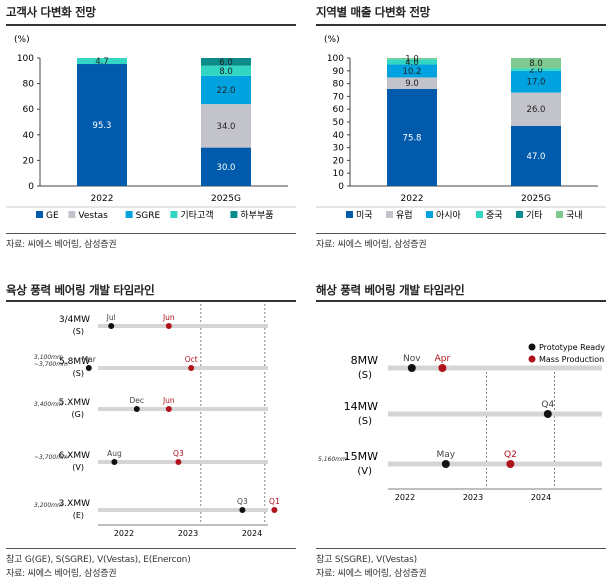 The height and width of the screenshot is (581, 610). What do you see at coordinates (366, 560) in the screenshot?
I see `offshore-note: 참고 S(SGRE), V(Vestas)` at bounding box center [366, 560].